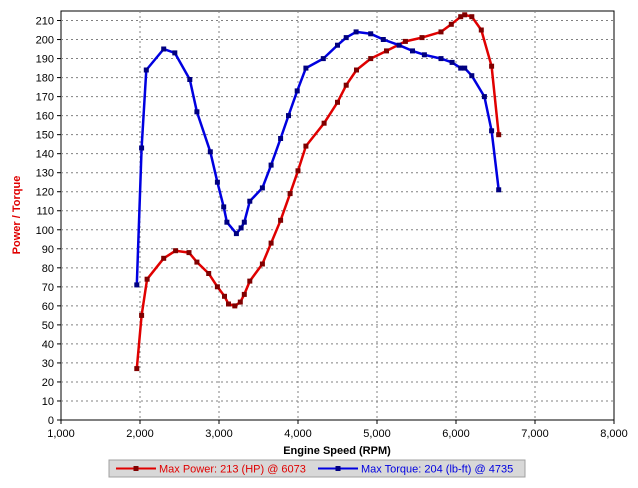 This screenshot has height=488, width=638. What do you see at coordinates (45, 60) in the screenshot?
I see `y-tick-label: 190` at bounding box center [45, 60].